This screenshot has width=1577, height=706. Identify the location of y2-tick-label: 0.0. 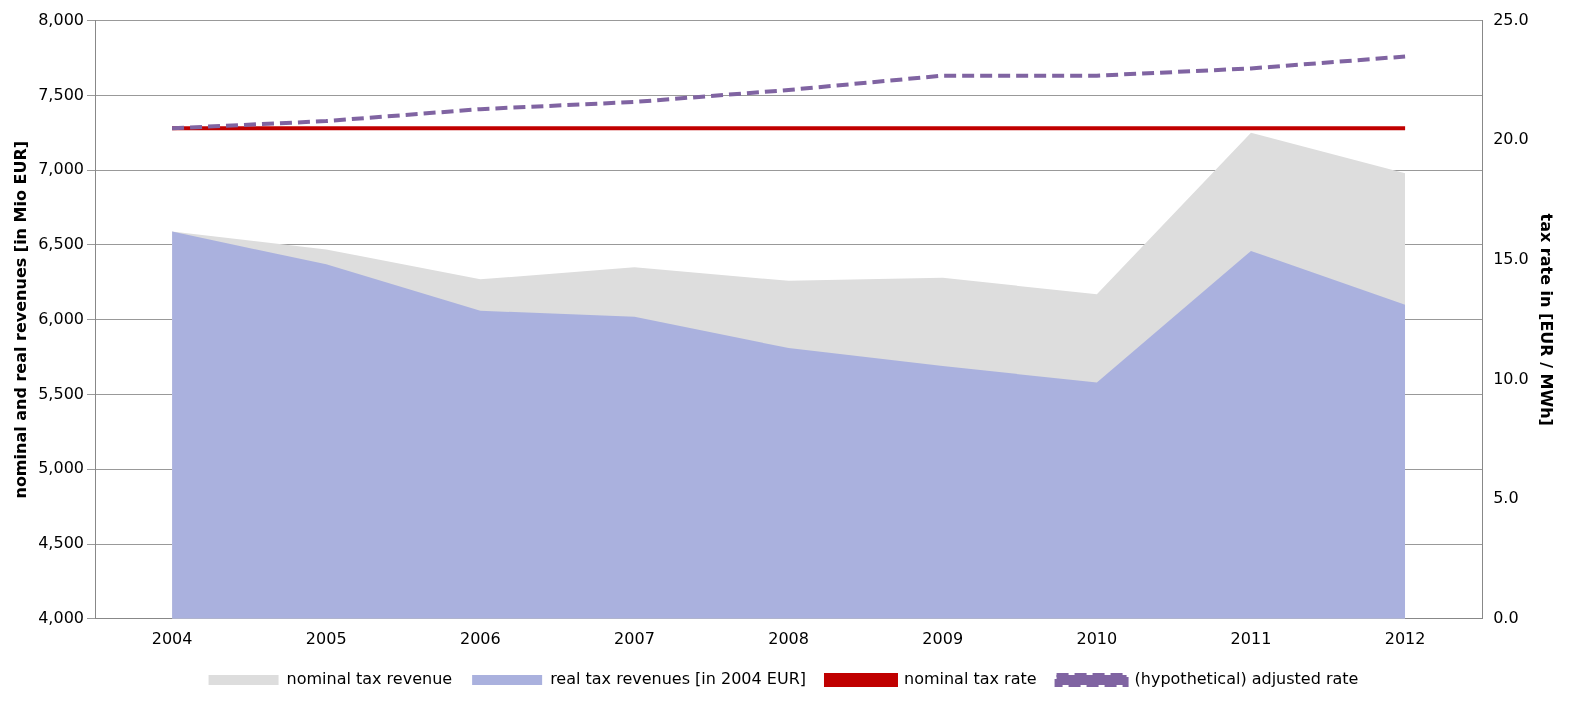
(1506, 617).